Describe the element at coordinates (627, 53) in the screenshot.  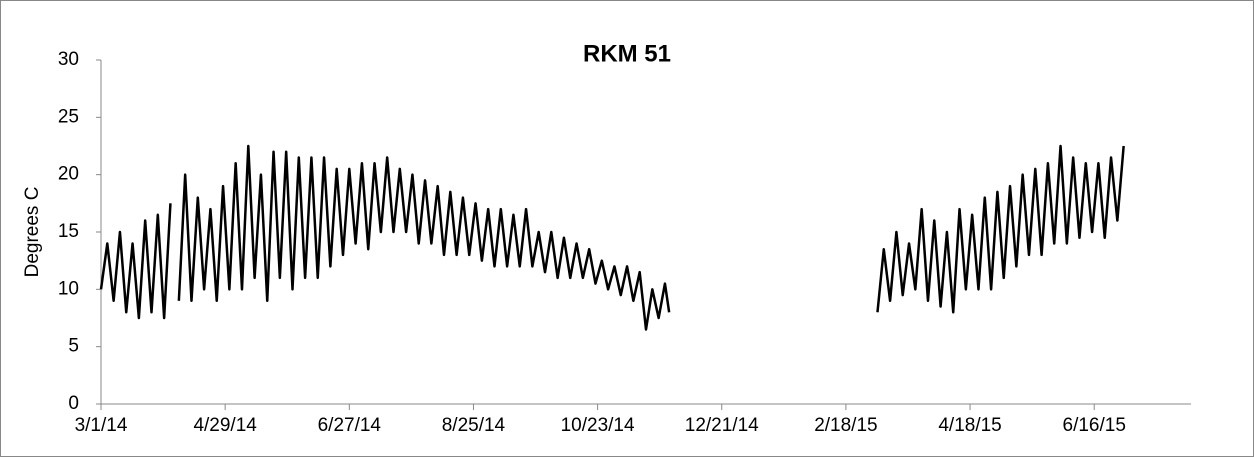
I see `chart-title: RKM 51` at that location.